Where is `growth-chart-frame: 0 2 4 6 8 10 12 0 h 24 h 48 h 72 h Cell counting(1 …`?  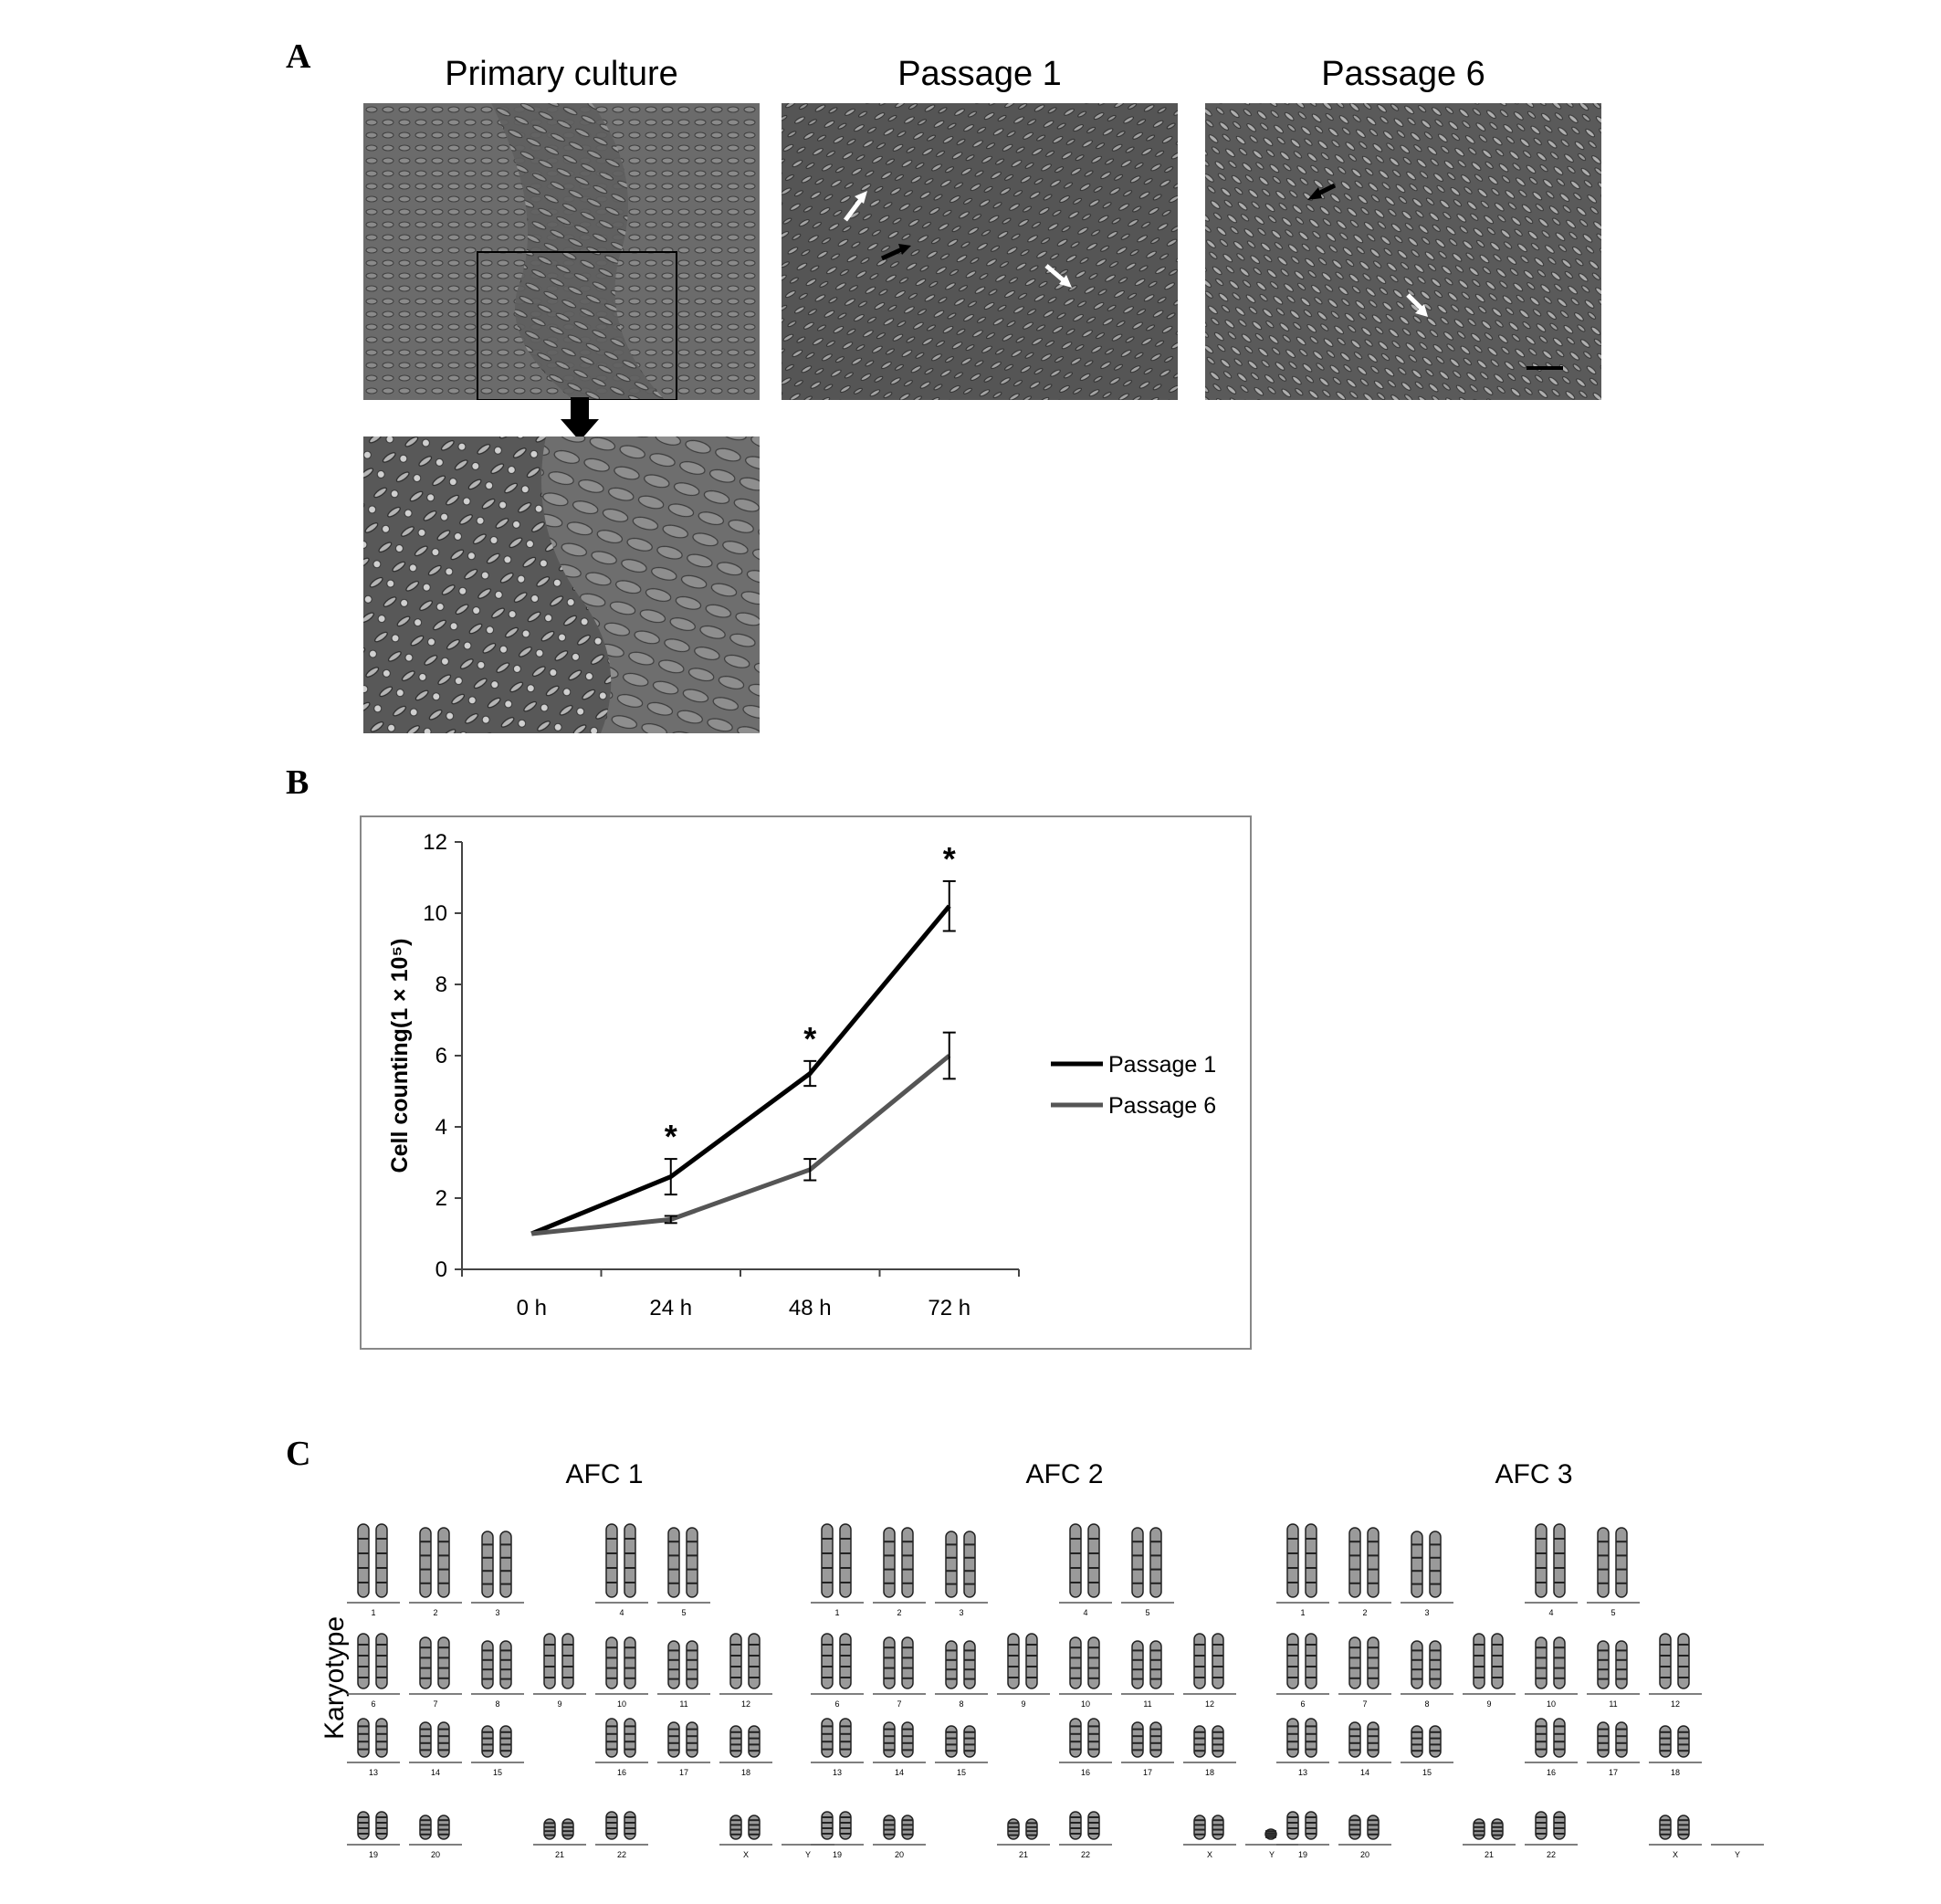 growth-chart-frame: 0 2 4 6 8 10 12 0 h 24 h 48 h 72 h Cell counting(1 … is located at coordinates (806, 1083).